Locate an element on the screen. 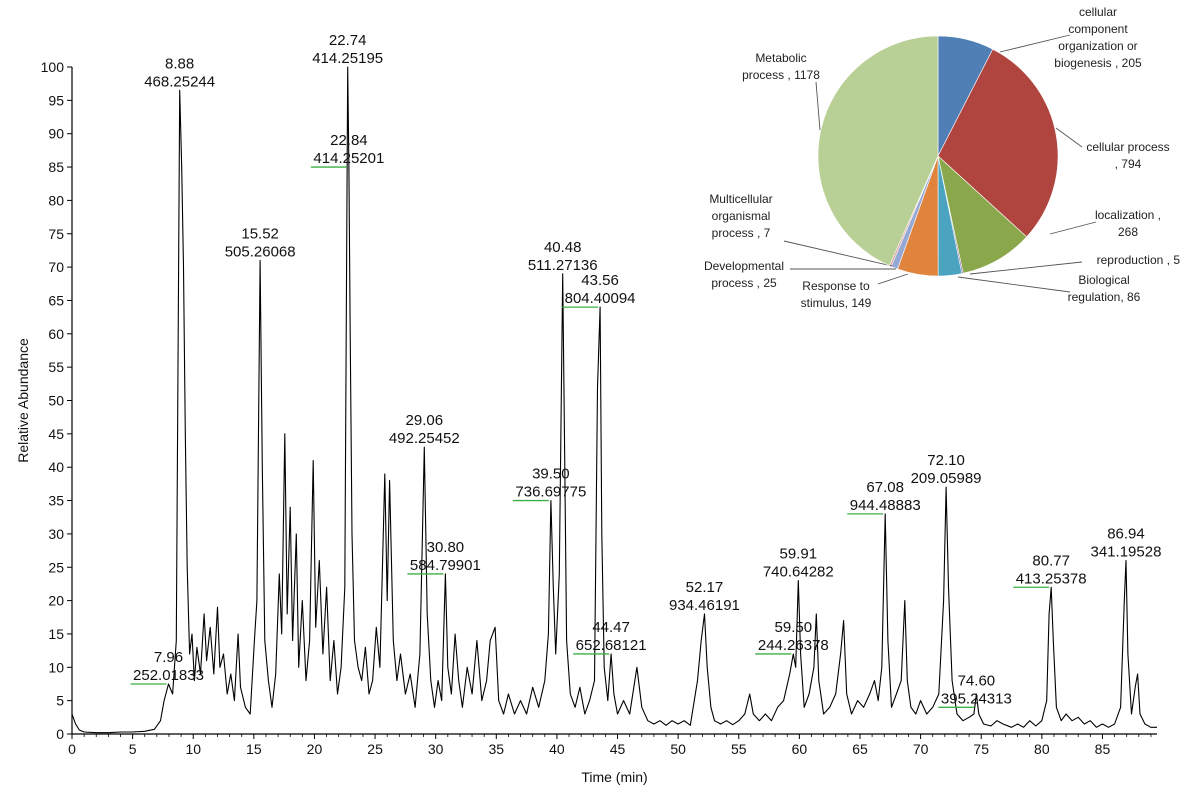 The width and height of the screenshot is (1200, 804). pie-slice-label: Biological is located at coordinates (1103, 280).